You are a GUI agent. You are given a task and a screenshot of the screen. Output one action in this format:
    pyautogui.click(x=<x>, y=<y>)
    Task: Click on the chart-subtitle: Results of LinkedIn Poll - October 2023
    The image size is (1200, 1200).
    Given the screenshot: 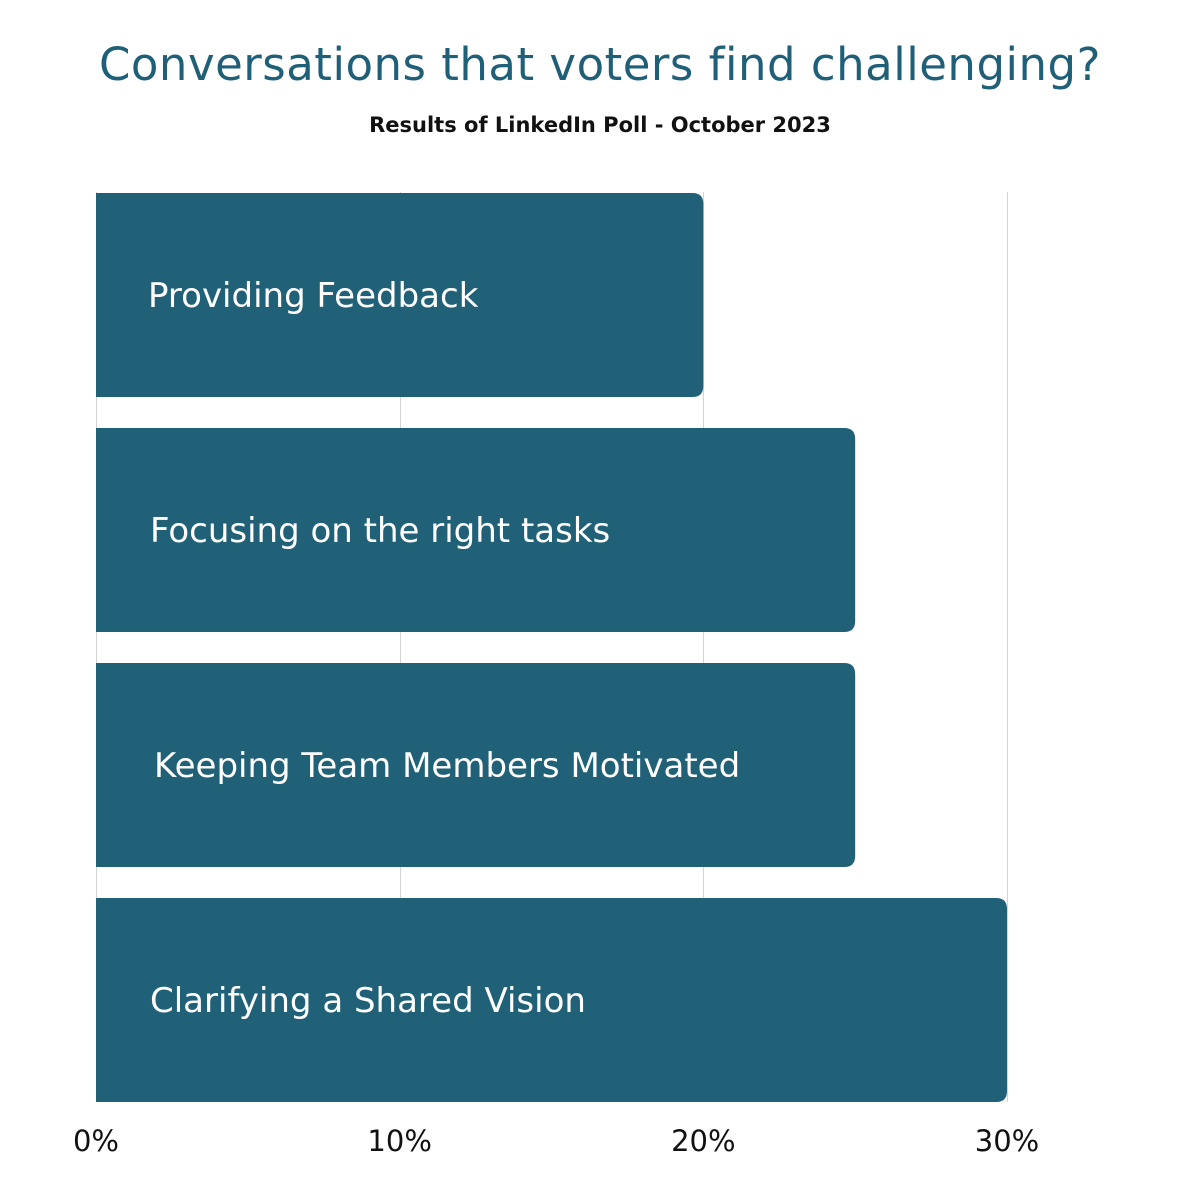 What is the action you would take?
    pyautogui.click(x=600, y=125)
    